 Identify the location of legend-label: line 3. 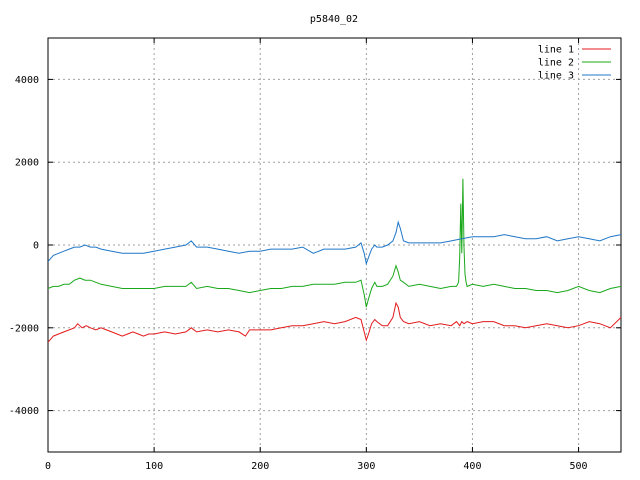
(556, 76).